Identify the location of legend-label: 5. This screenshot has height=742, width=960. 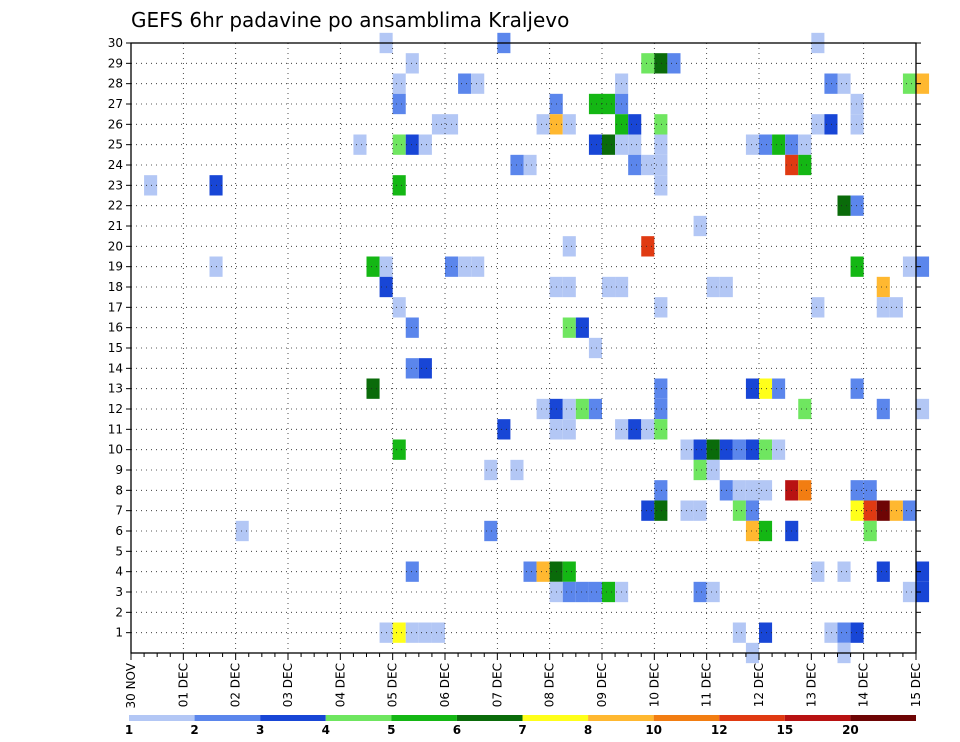
(391, 730).